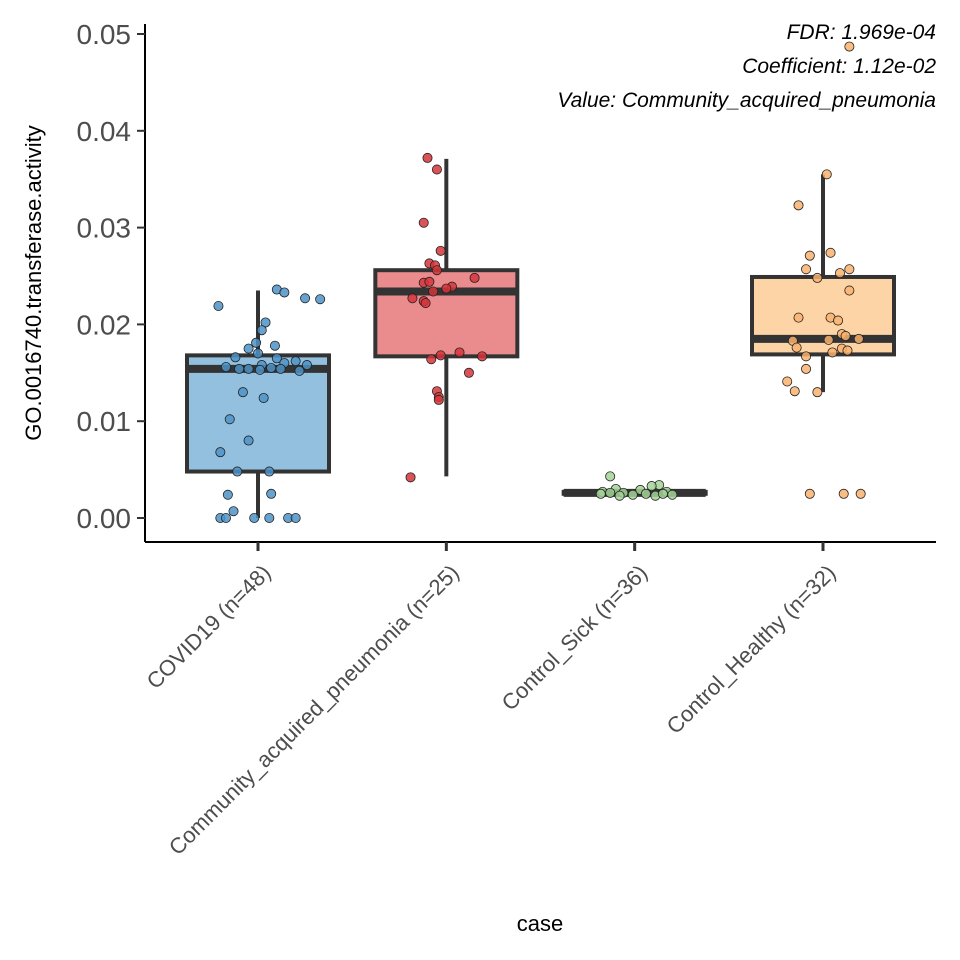 The width and height of the screenshot is (960, 960). Describe the element at coordinates (111, 276) in the screenshot. I see `y-ticks: 0.00 0.01 0.02 0.03 0.04 0.05` at that location.